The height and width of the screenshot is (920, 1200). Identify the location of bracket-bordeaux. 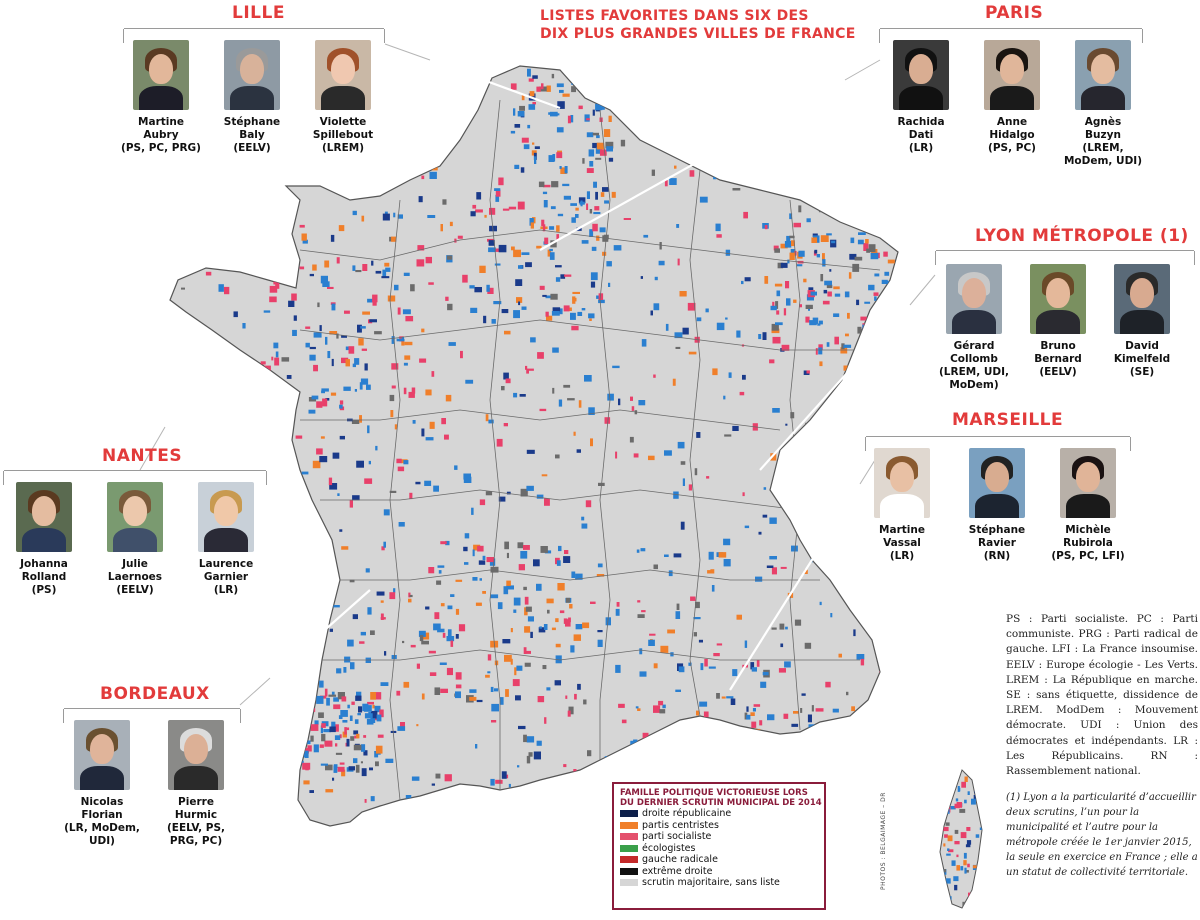
(152, 715).